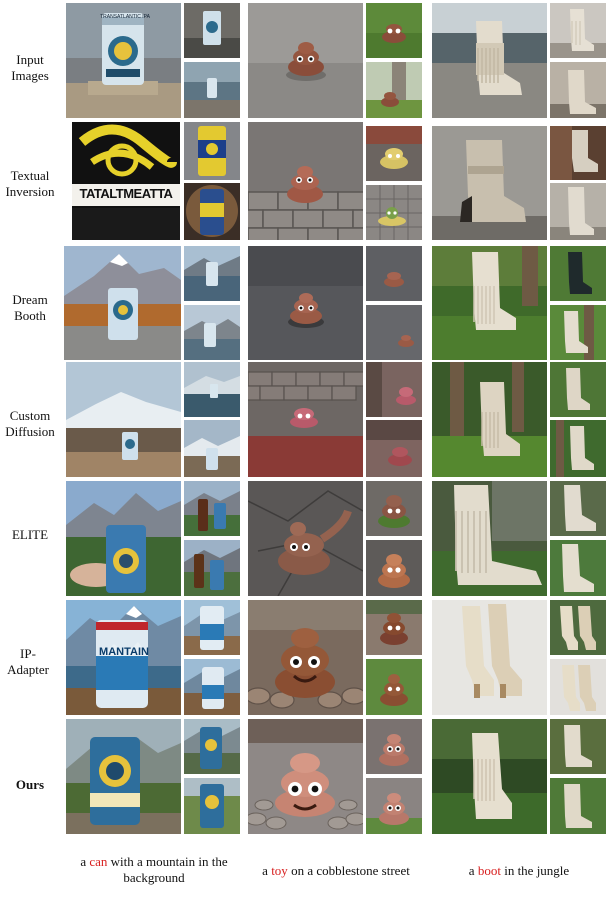 This screenshot has width=615, height=899. Describe the element at coordinates (279, 870) in the screenshot. I see `caption-toy-highlight: toy` at that location.